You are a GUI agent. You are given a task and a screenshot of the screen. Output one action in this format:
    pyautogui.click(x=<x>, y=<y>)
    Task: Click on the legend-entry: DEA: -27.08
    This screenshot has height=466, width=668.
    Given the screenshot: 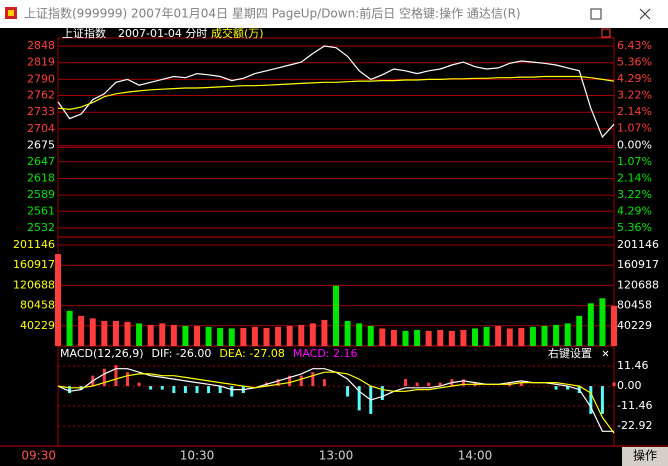 What is the action you would take?
    pyautogui.click(x=251, y=353)
    